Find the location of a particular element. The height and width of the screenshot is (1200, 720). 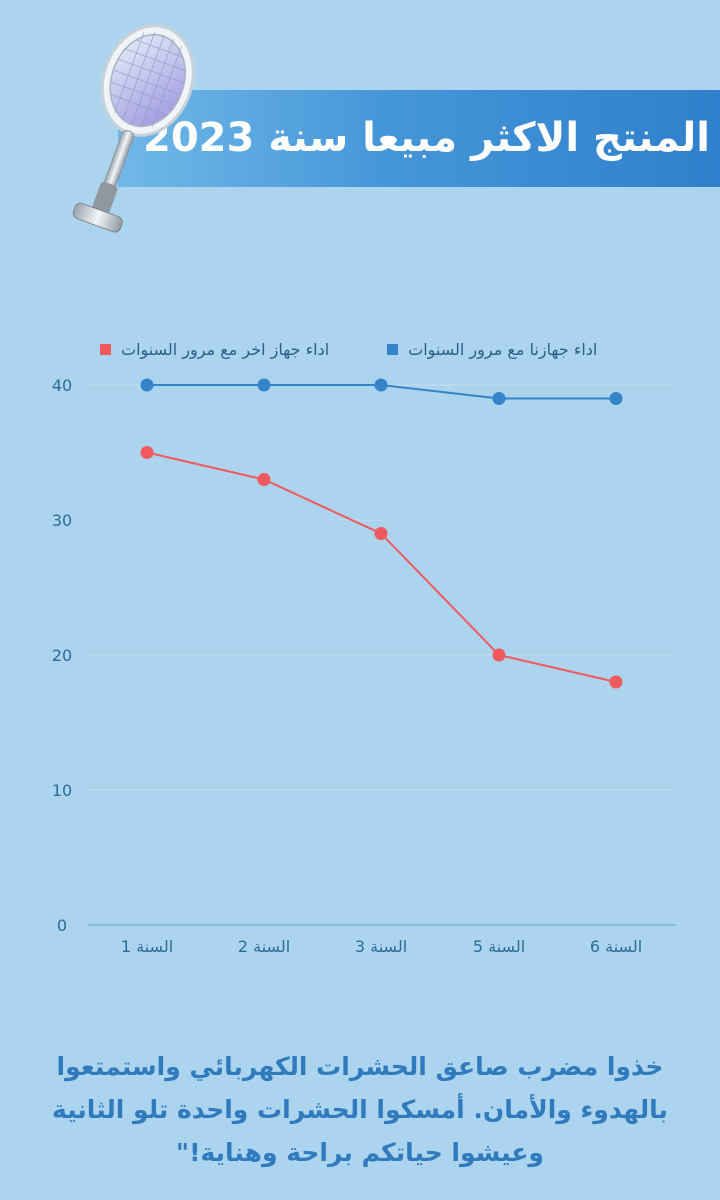

y-tick-label: 10 is located at coordinates (62, 790).